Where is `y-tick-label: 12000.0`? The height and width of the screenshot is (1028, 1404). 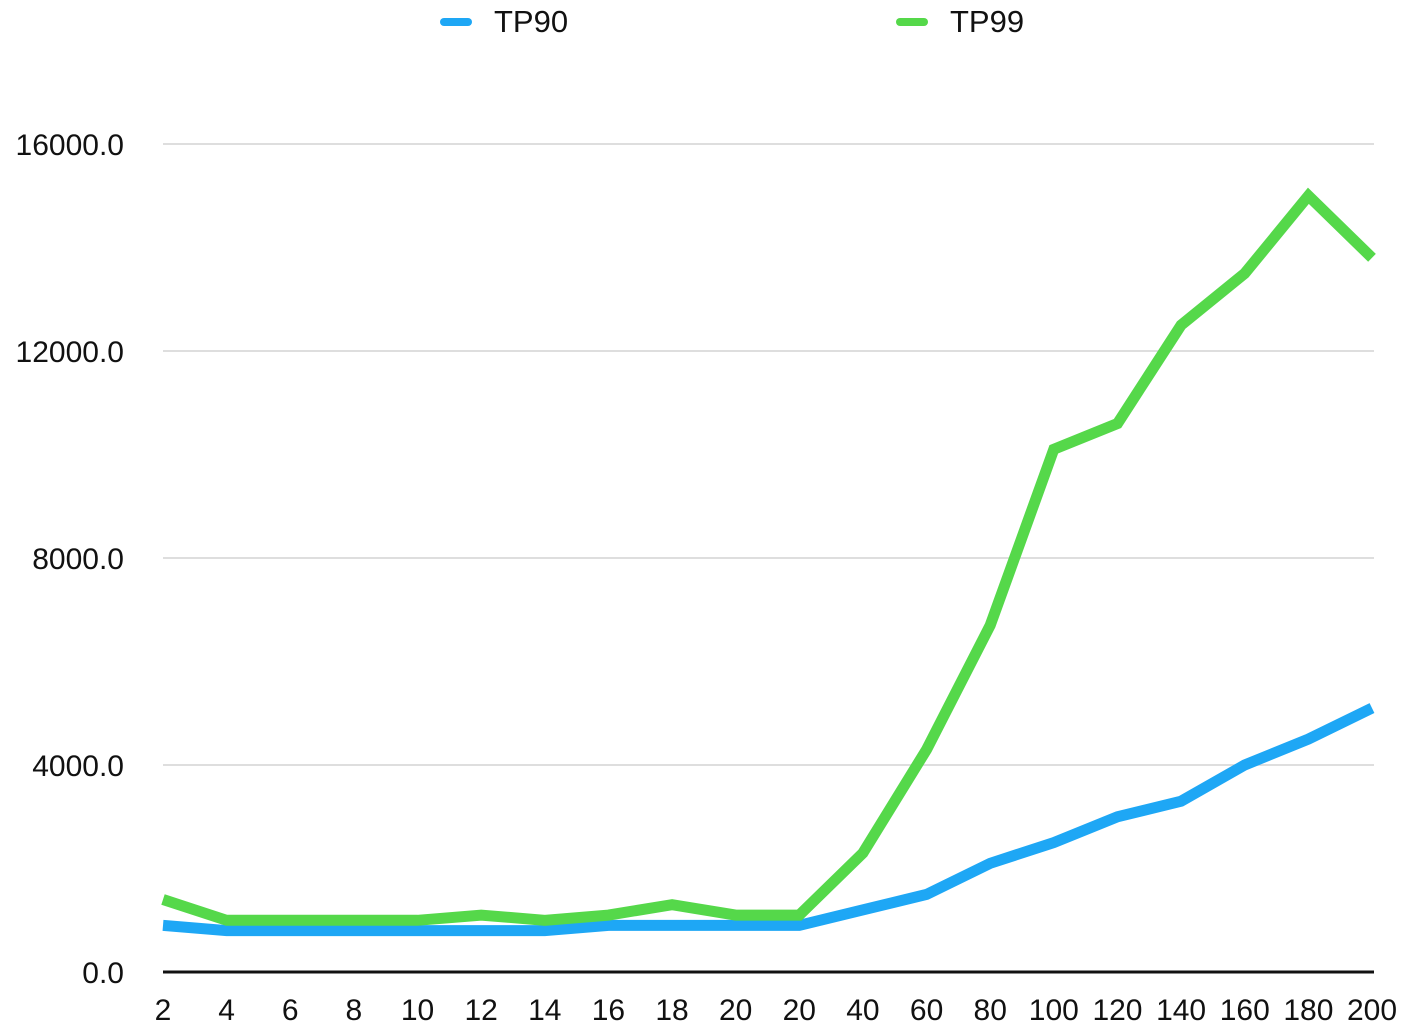
y-tick-label: 12000.0 is located at coordinates (70, 352).